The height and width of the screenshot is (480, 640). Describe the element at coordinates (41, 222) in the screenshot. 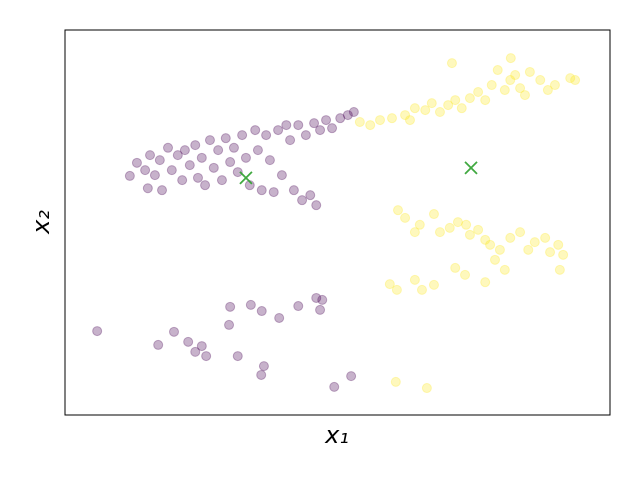

I see `y-axis-label: x₂` at that location.